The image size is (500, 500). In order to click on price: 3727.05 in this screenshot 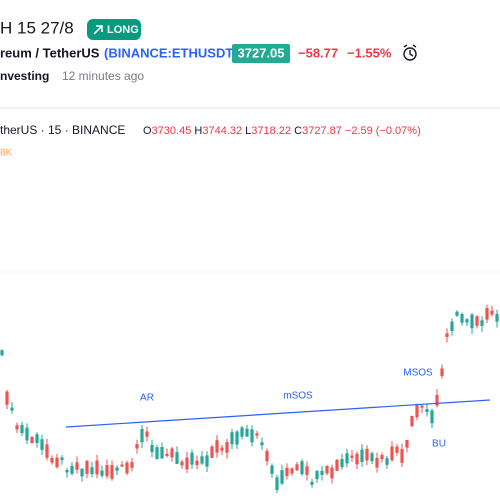, I will do `click(261, 52)`.